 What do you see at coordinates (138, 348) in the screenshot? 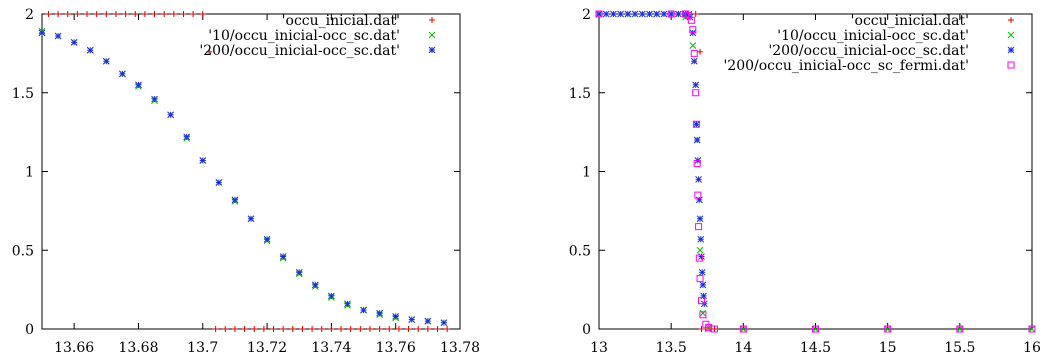
I see `x-tick-label: 13.68` at bounding box center [138, 348].